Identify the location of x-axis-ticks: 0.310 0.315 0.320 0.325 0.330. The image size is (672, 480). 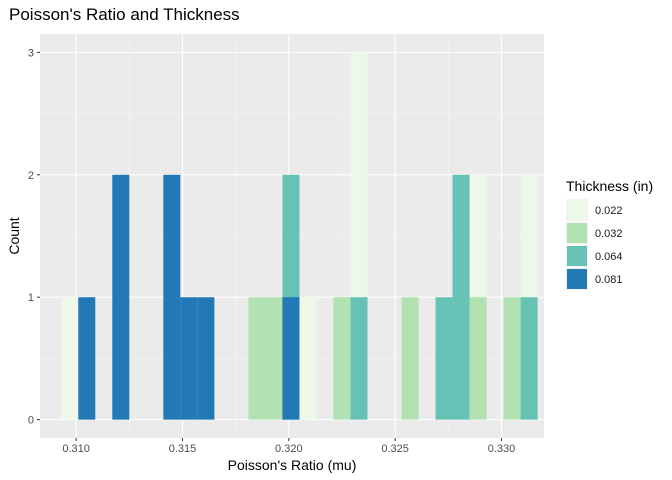
(288, 446).